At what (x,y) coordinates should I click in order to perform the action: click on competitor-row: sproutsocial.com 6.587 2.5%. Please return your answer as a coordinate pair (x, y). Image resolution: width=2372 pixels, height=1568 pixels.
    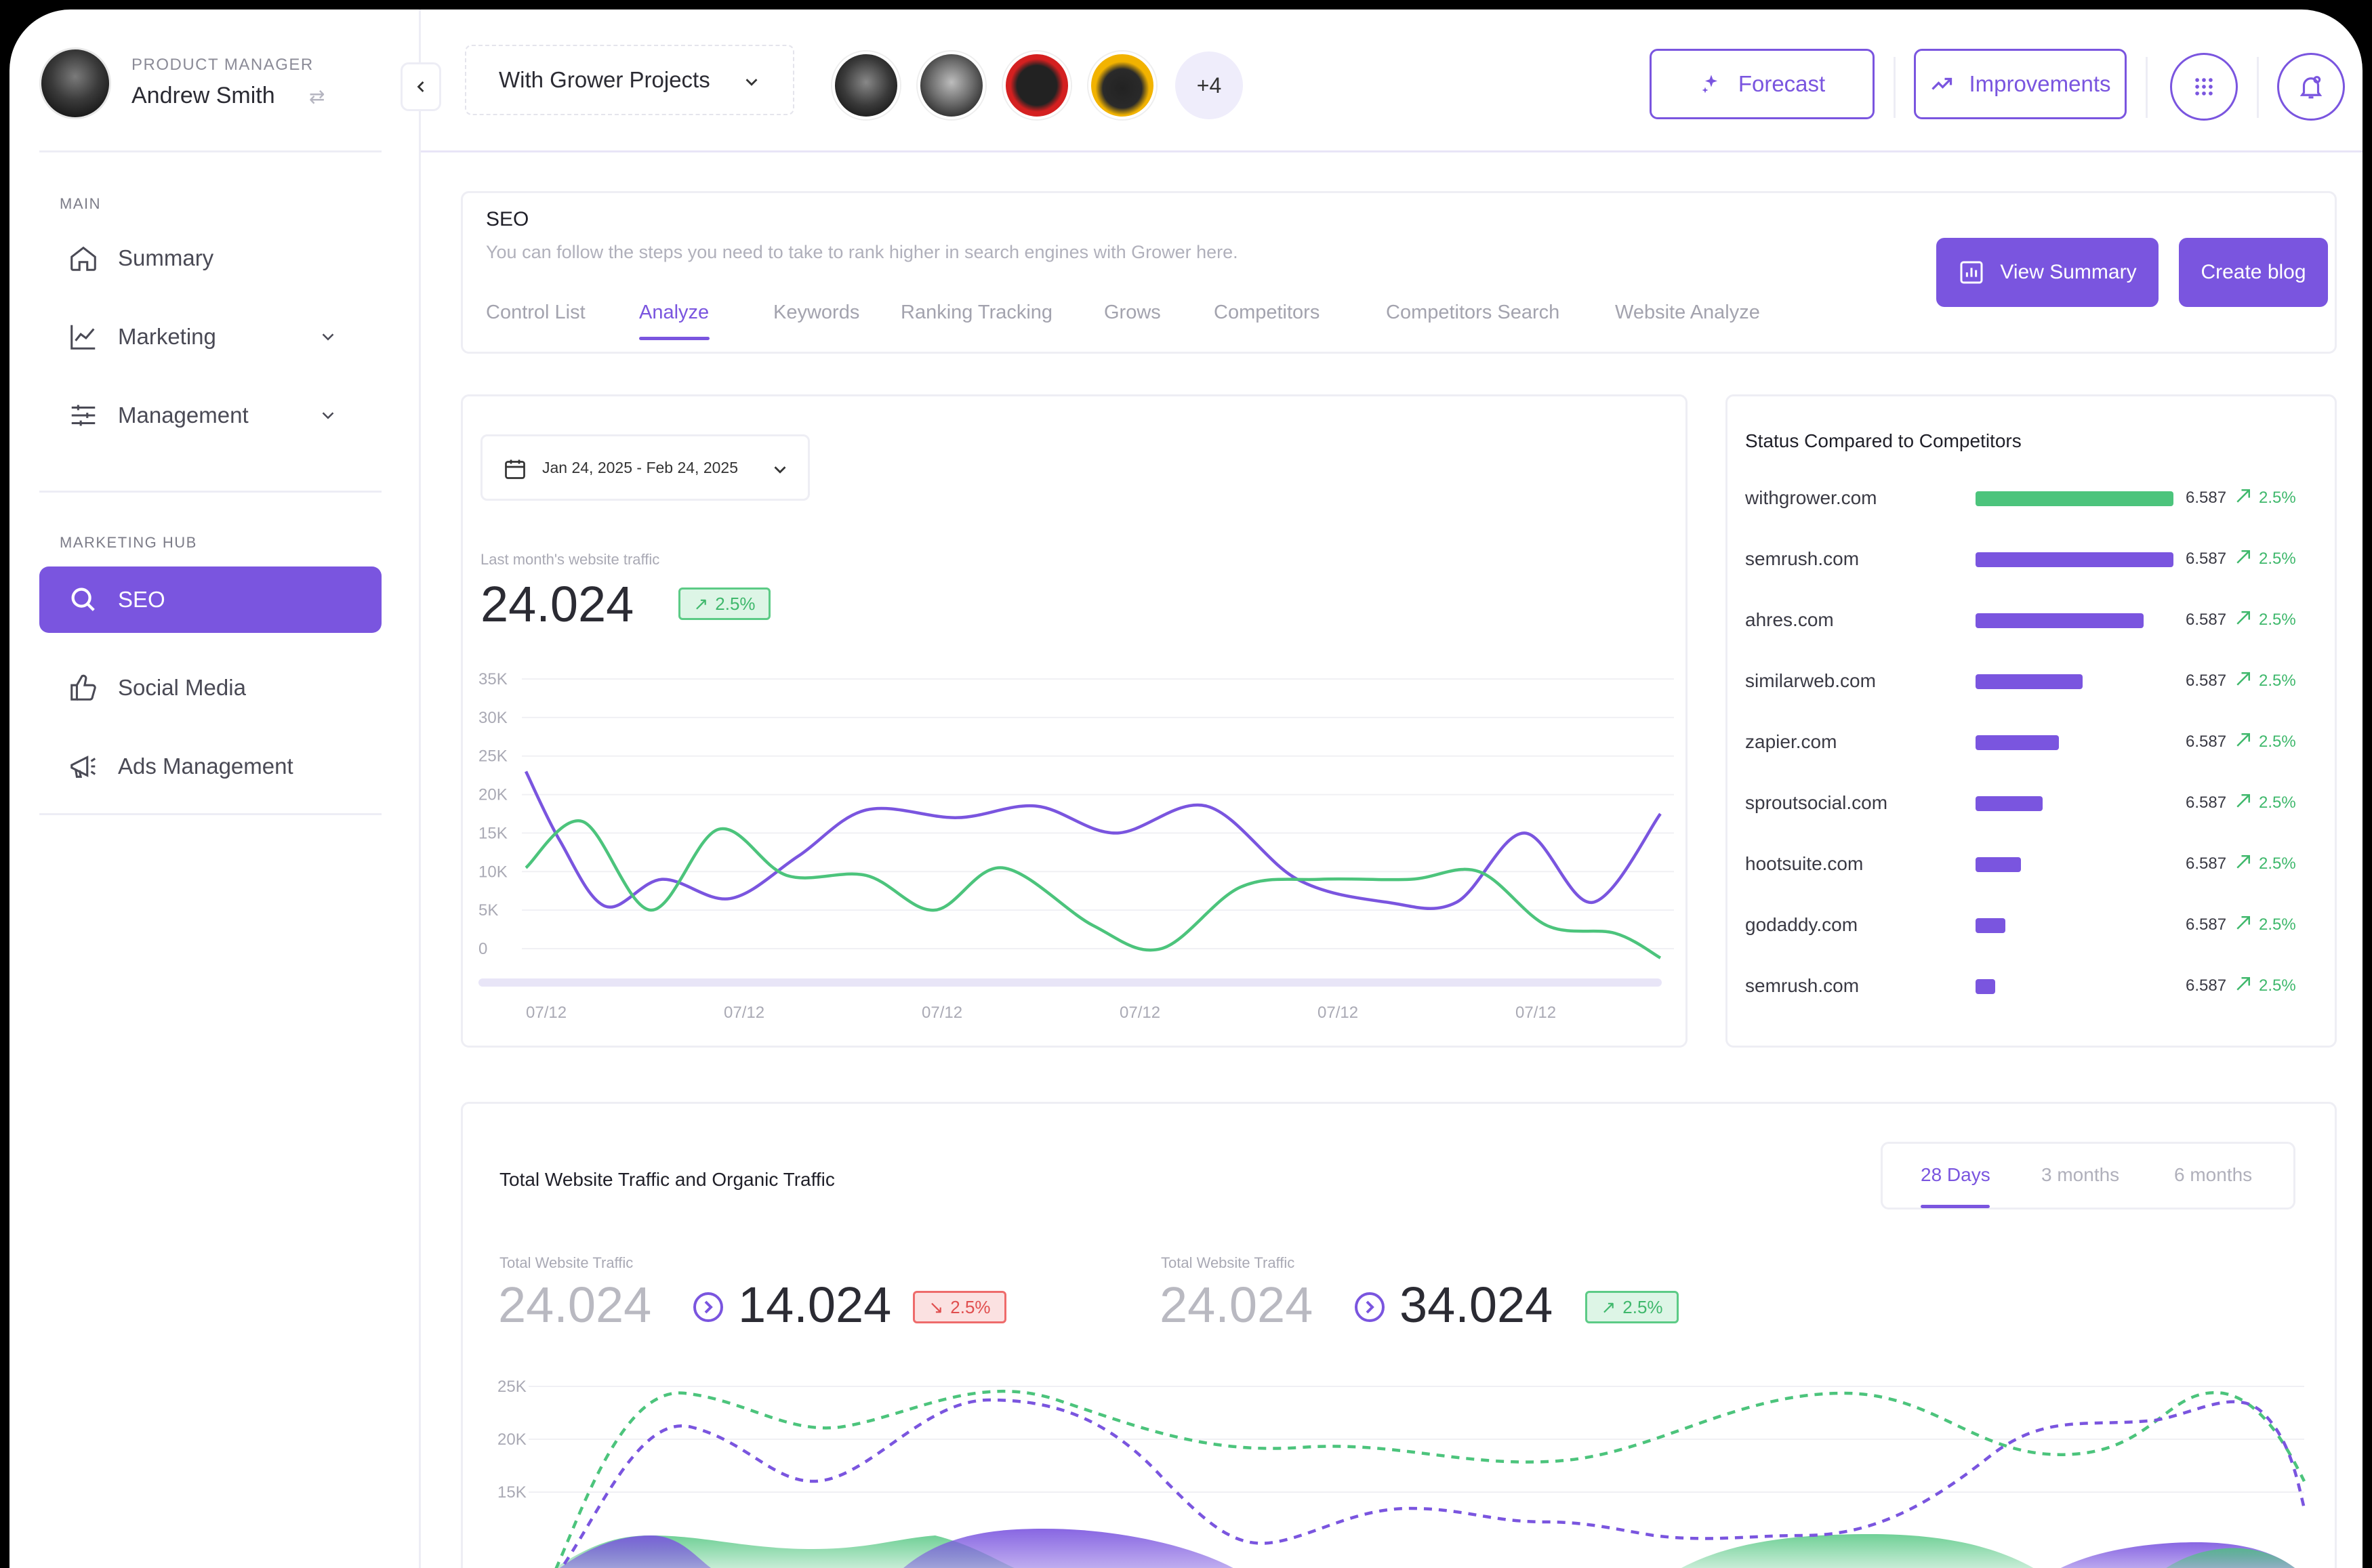
    Looking at the image, I should click on (2026, 803).